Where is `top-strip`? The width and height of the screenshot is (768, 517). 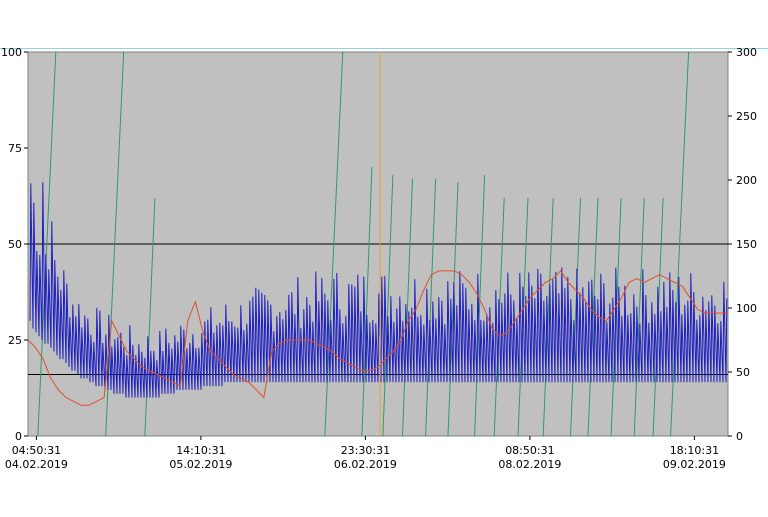 top-strip is located at coordinates (384, 24).